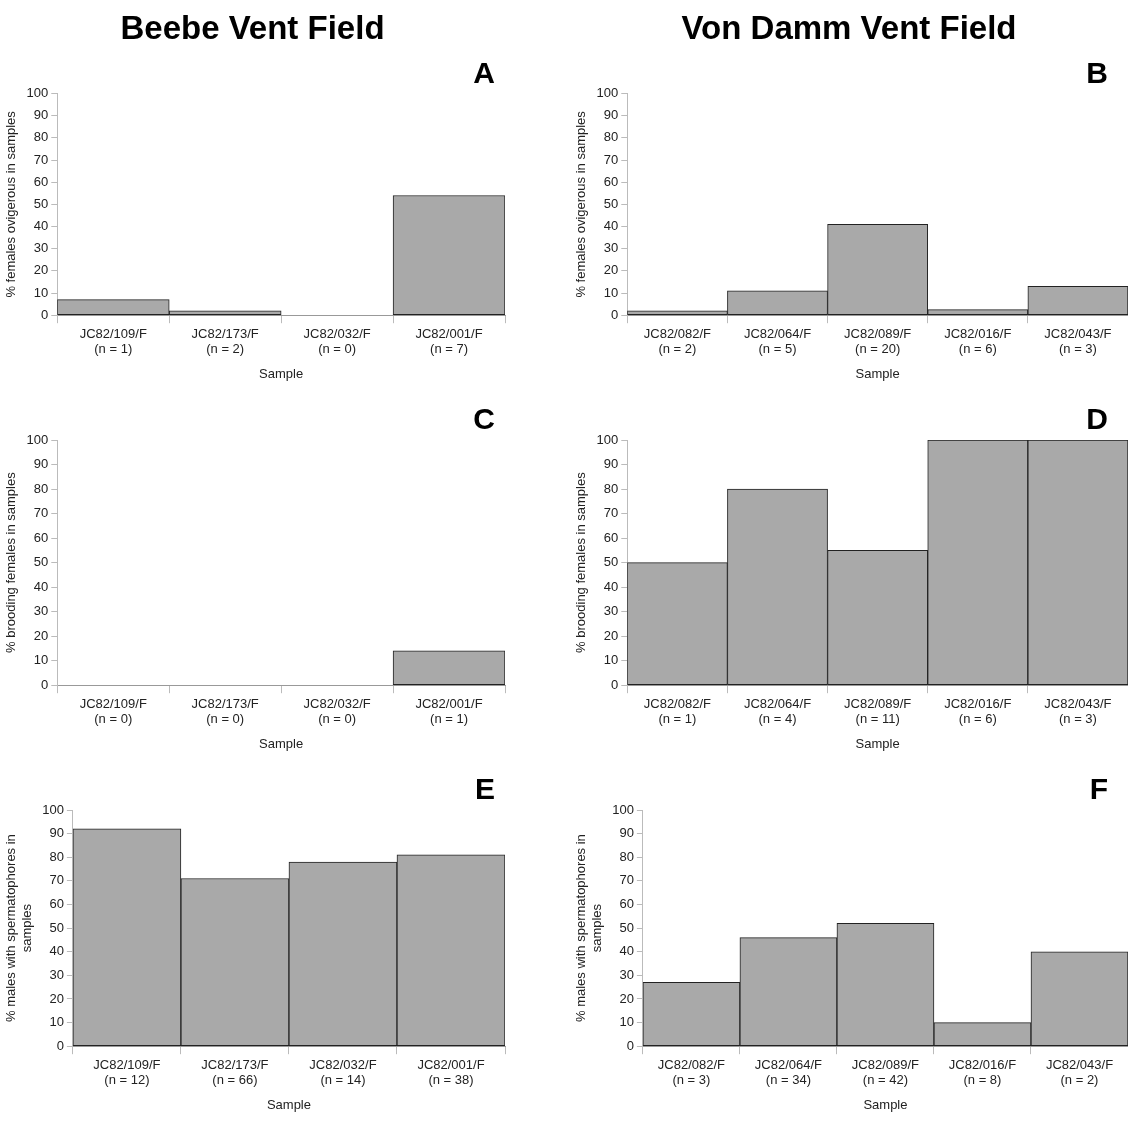 This screenshot has width=1128, height=1121. What do you see at coordinates (113, 341) in the screenshot?
I see `x-tick-label: JC82/109/F (n = 1)` at bounding box center [113, 341].